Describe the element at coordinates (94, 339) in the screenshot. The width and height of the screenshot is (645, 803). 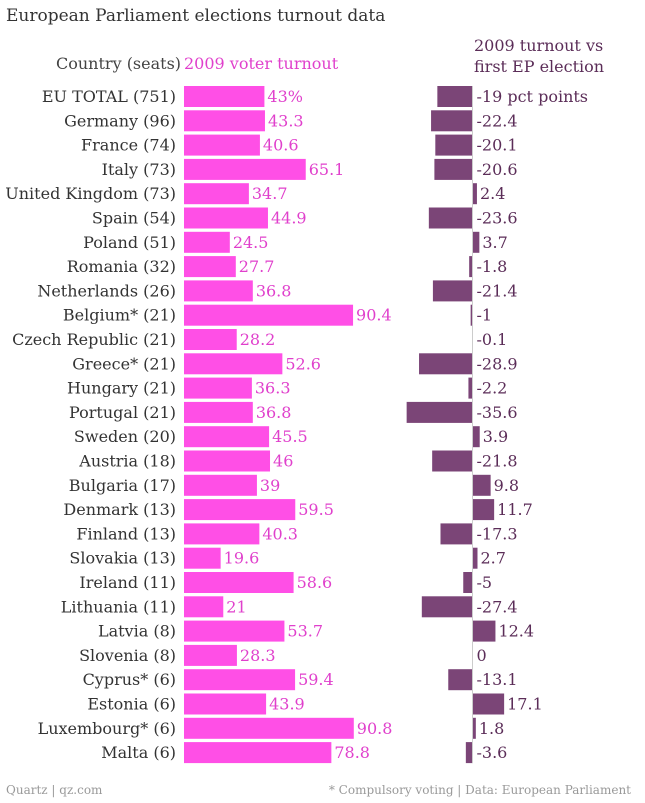
I see `category-label: Czech Republic (21)` at that location.